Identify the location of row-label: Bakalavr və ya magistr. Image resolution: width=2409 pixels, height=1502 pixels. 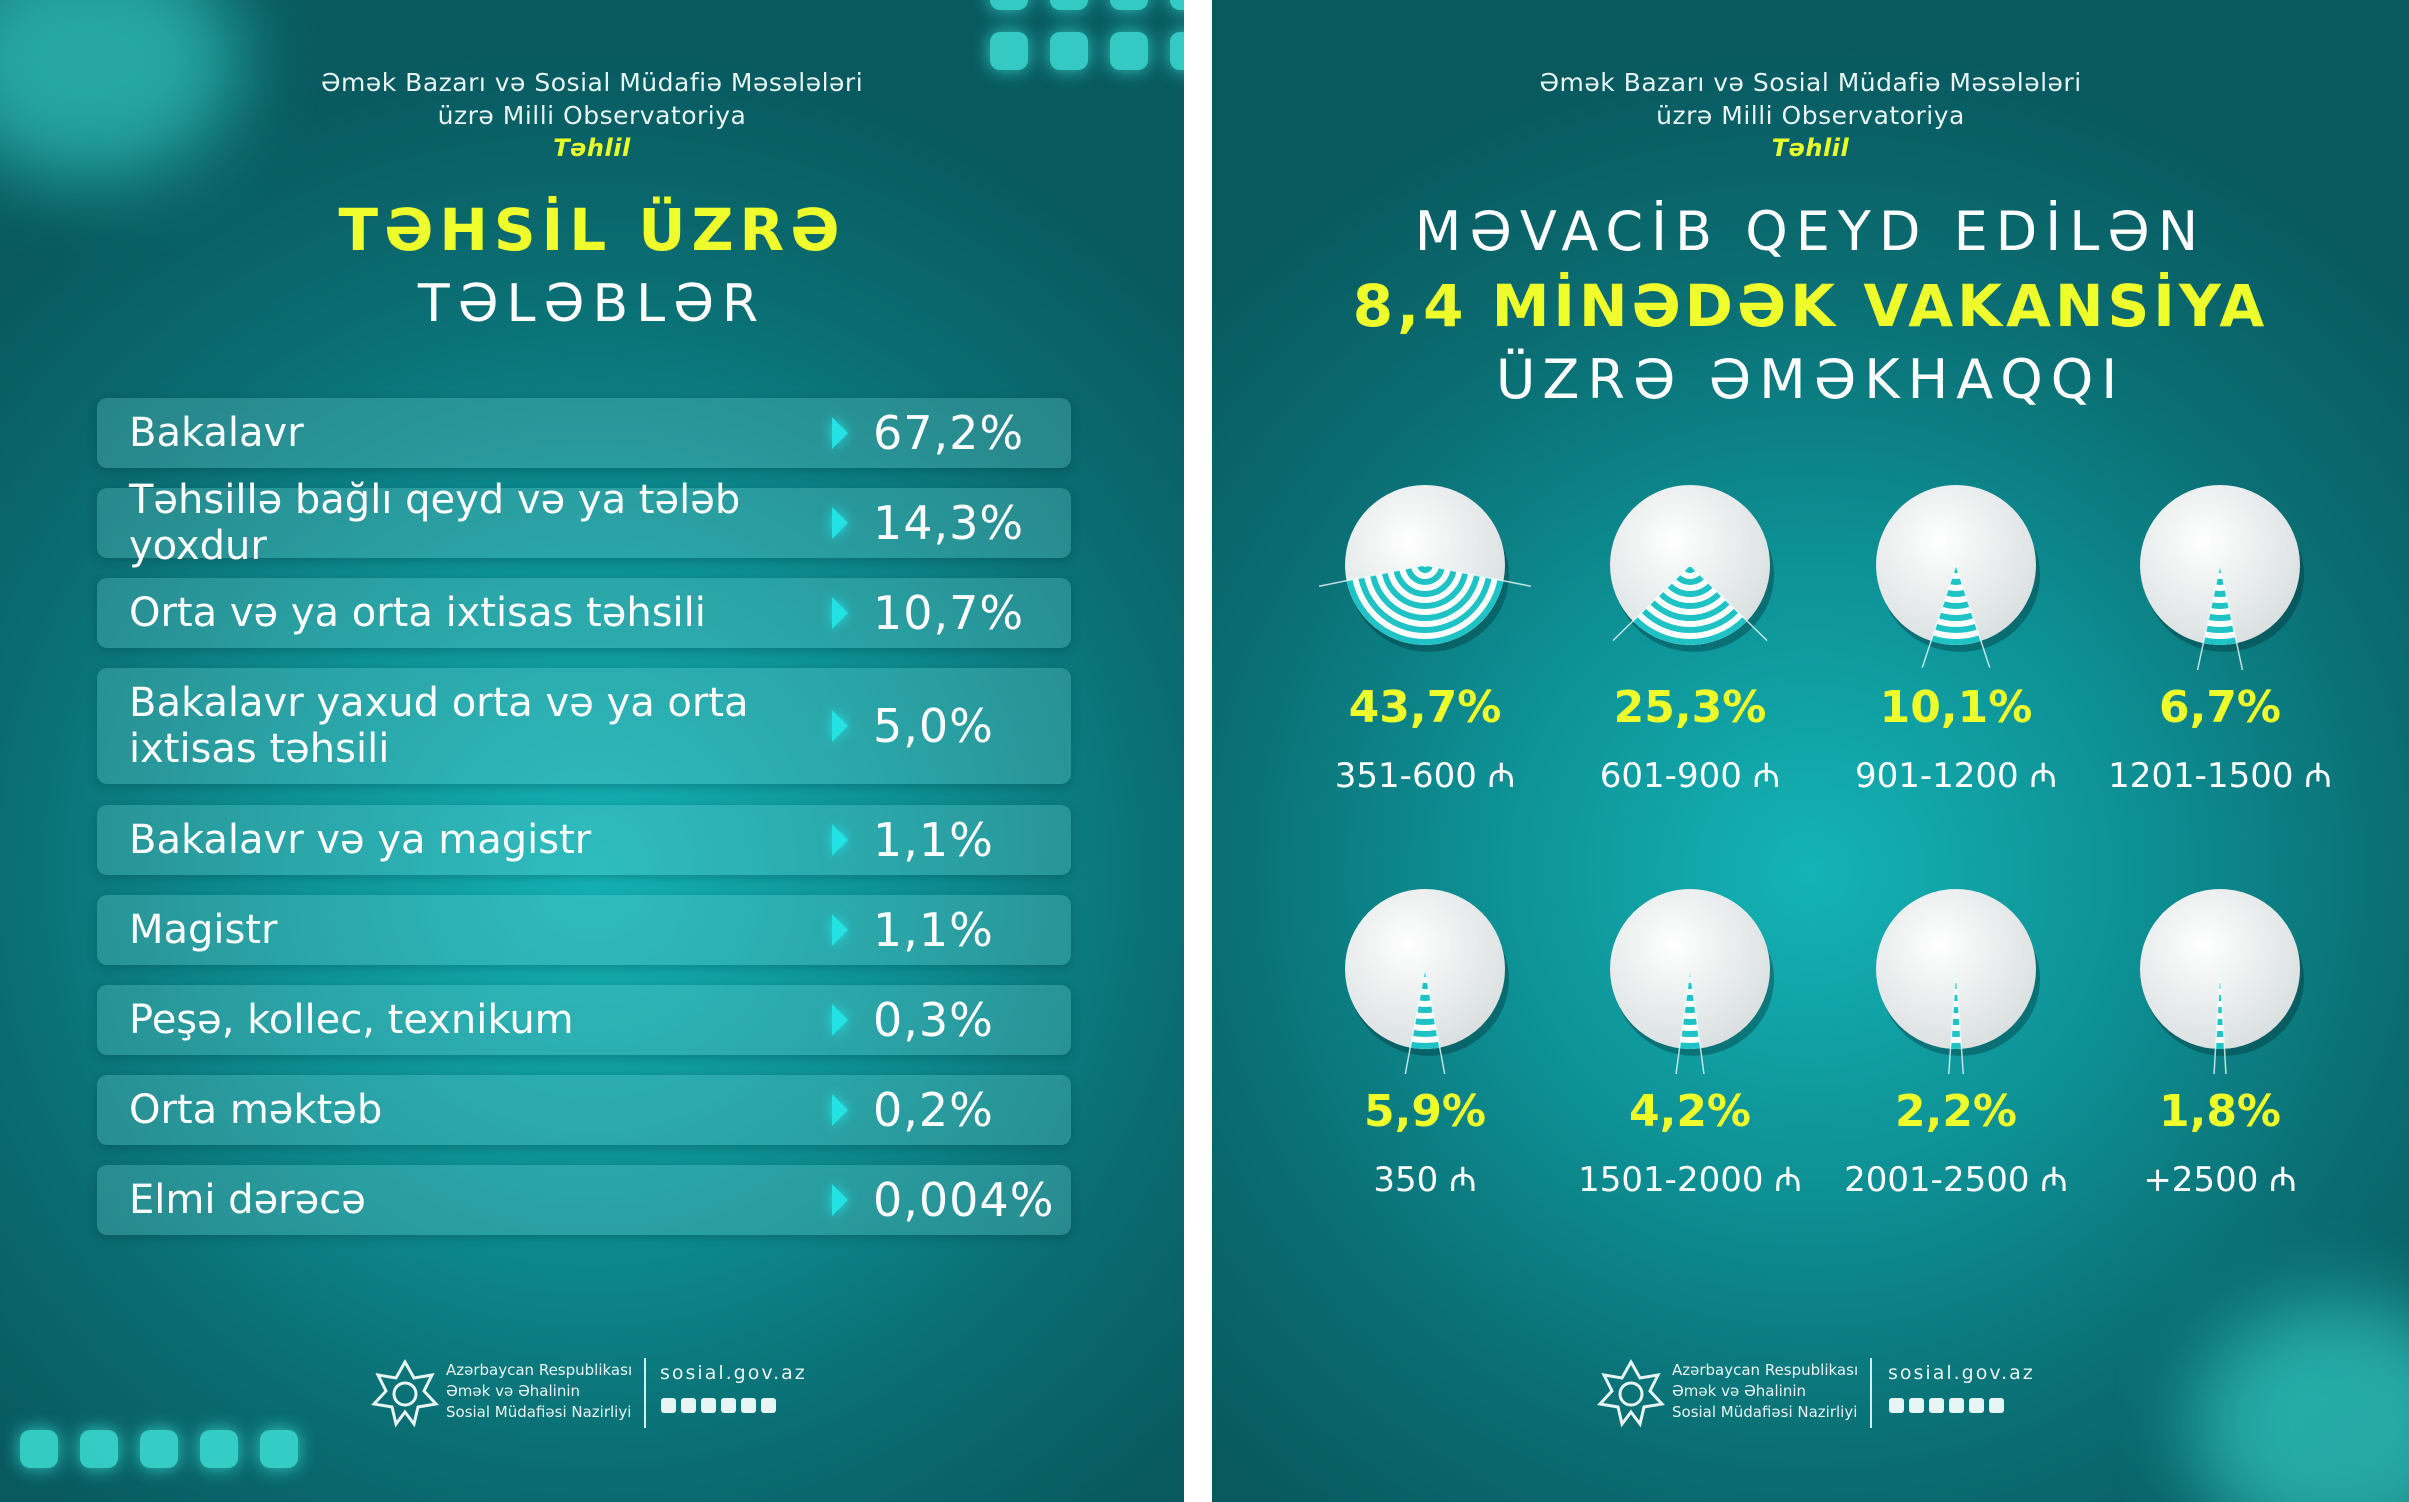
(360, 840).